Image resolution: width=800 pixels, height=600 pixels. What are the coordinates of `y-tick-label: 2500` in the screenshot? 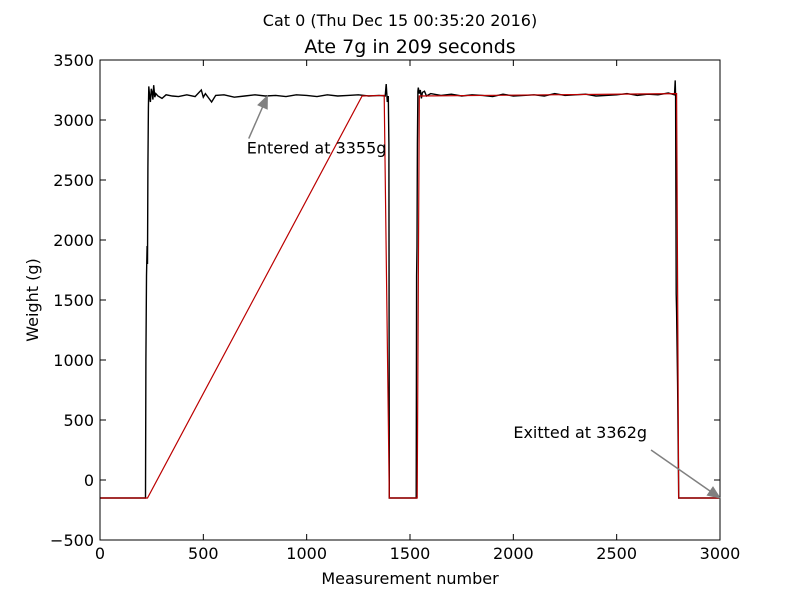 It's located at (73, 180).